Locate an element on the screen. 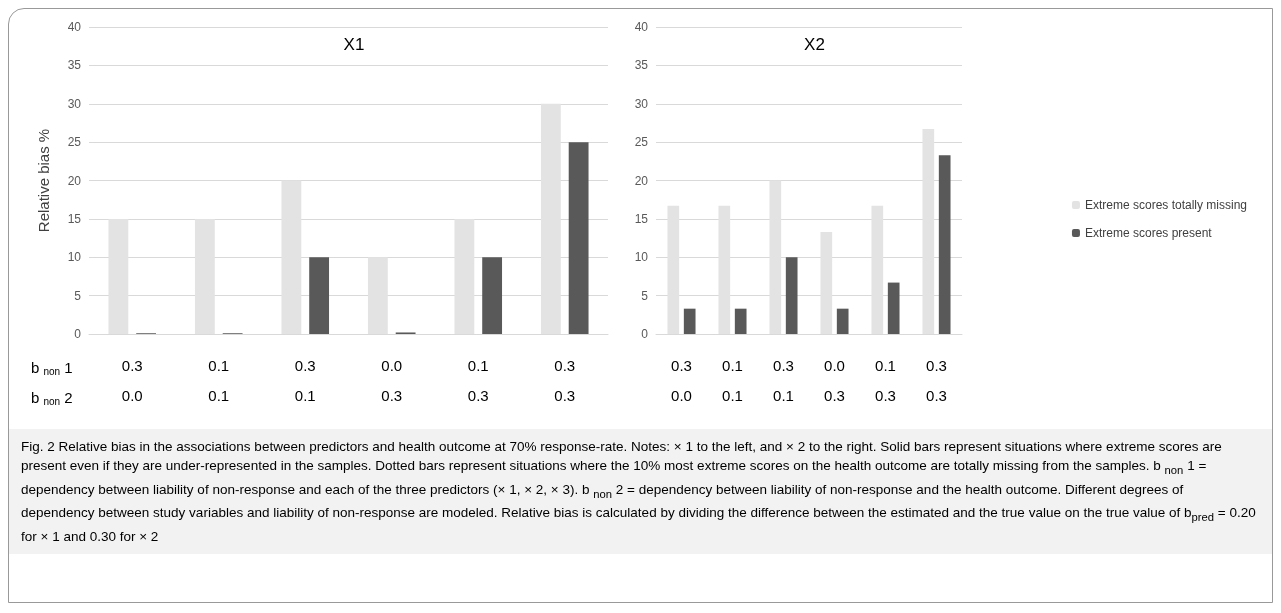  text: X1 is located at coordinates (354, 44).